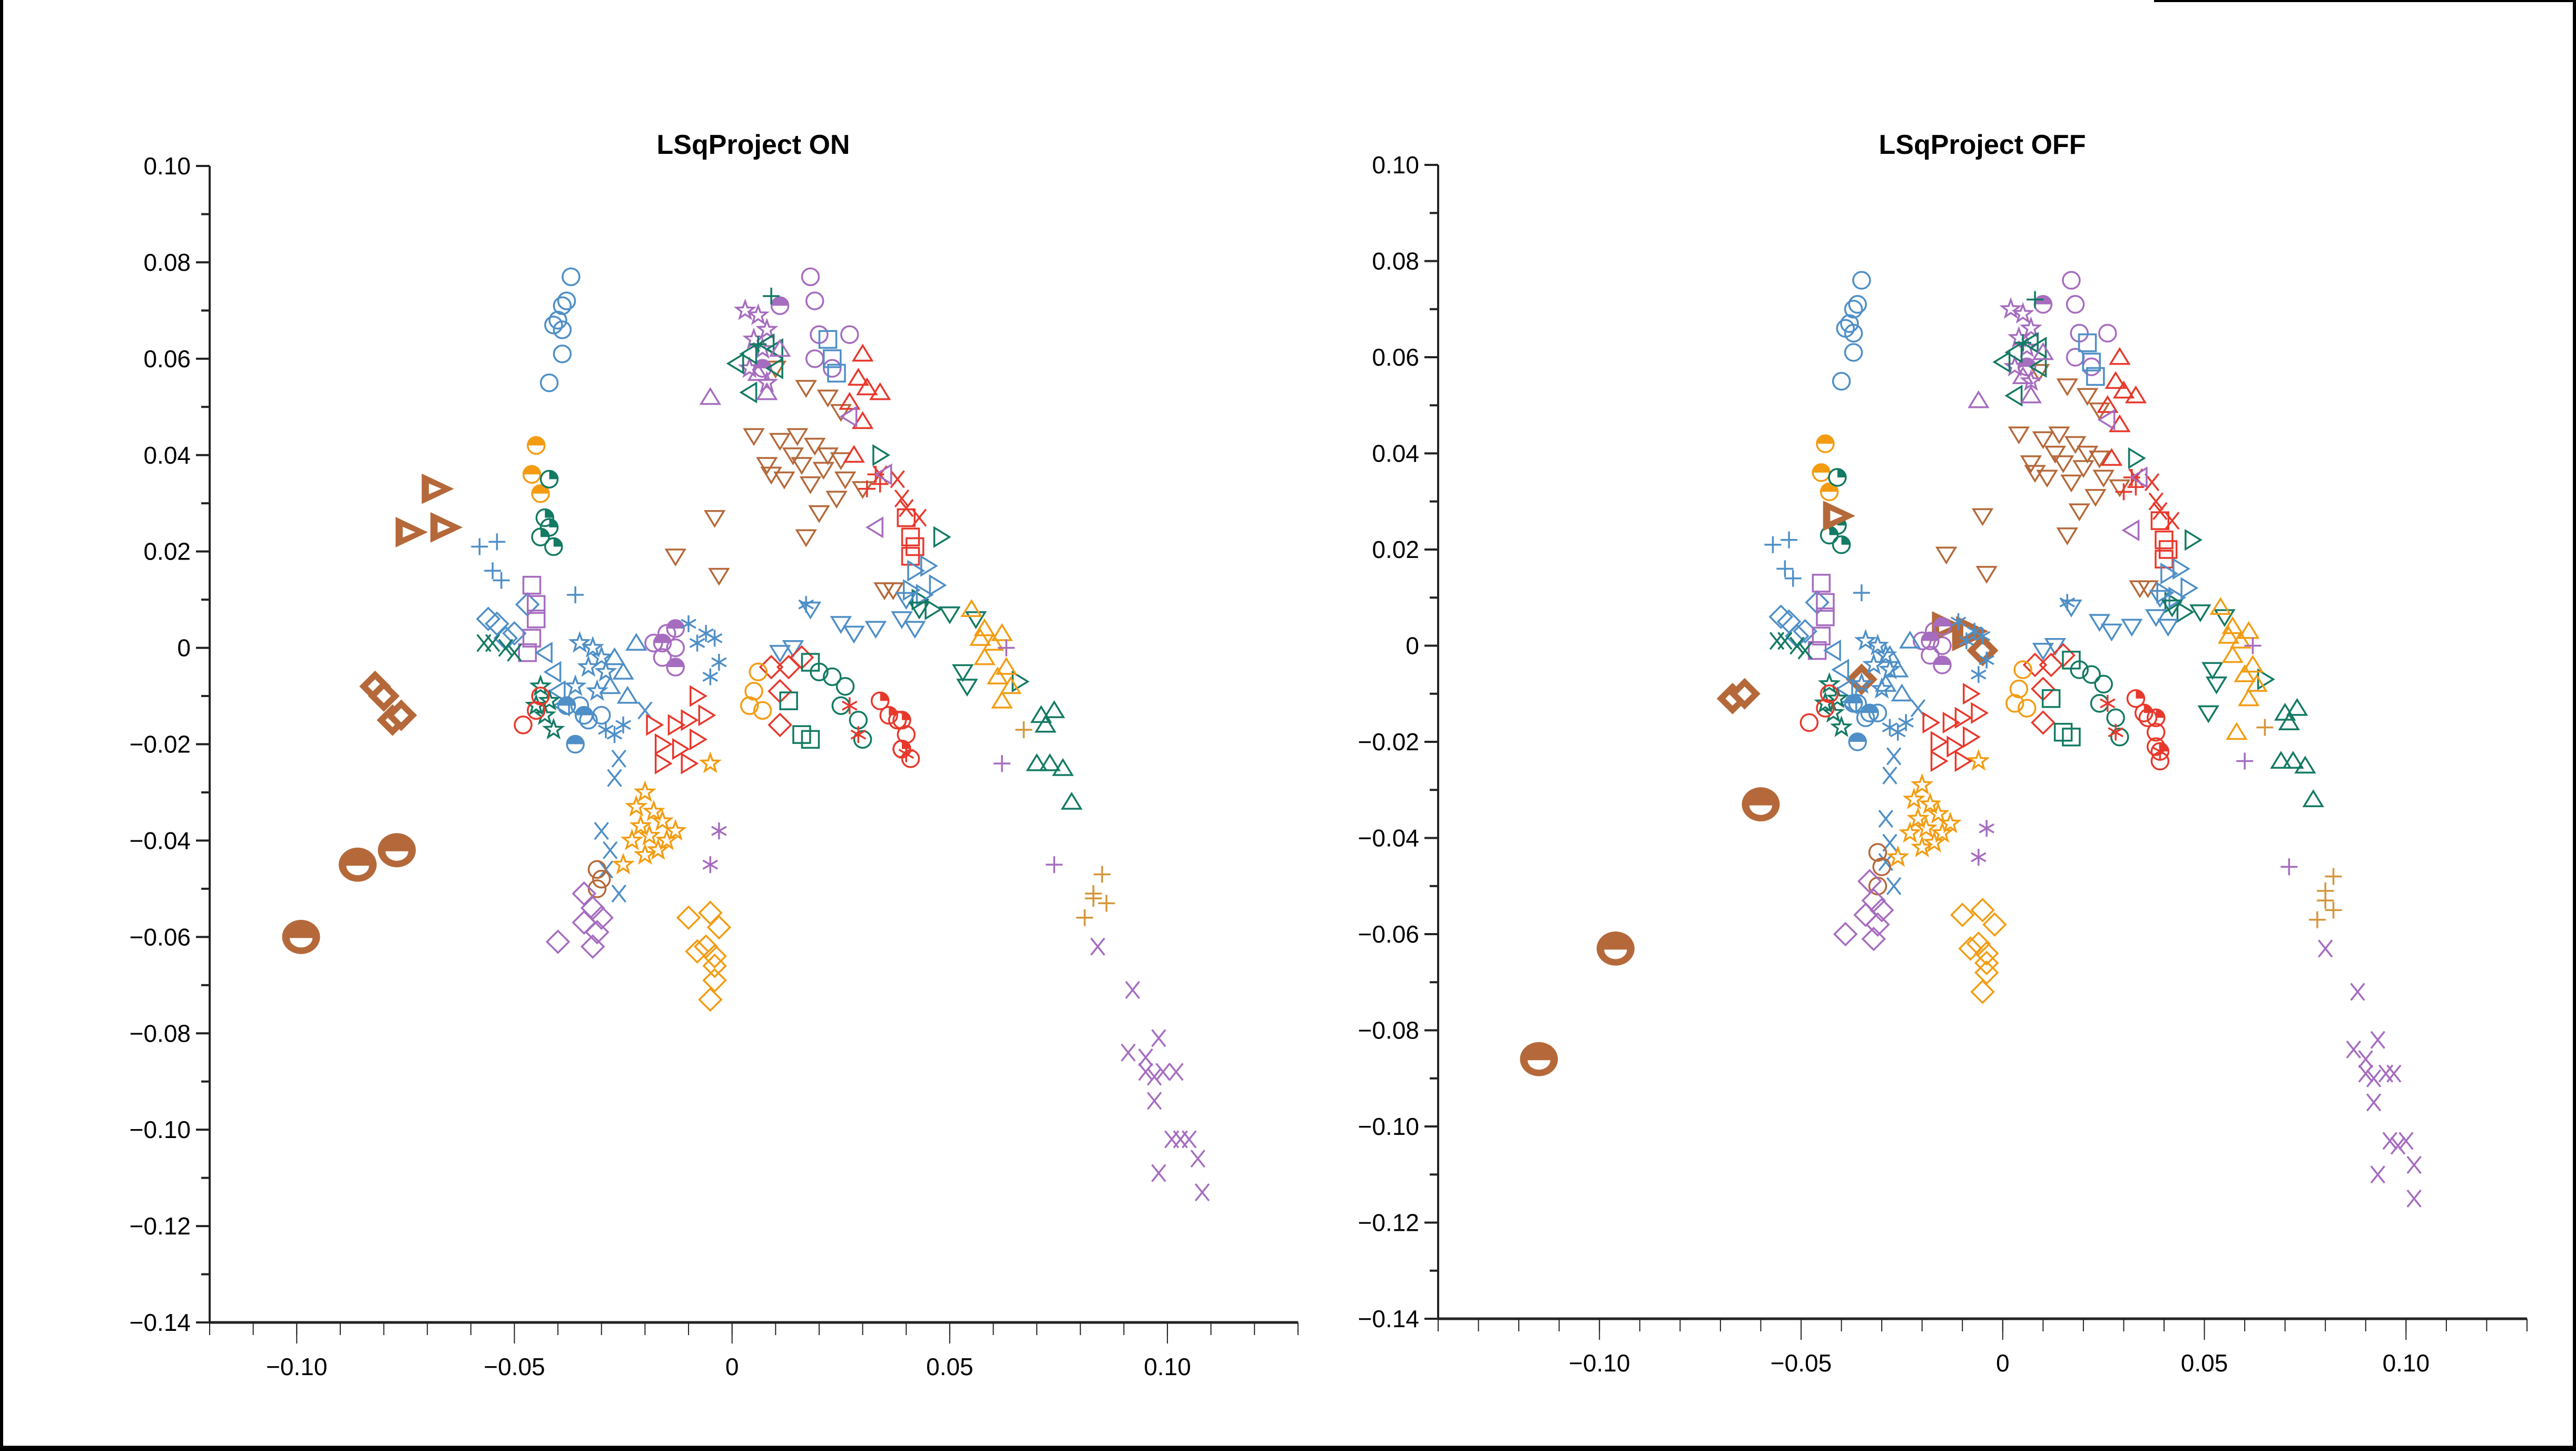  What do you see at coordinates (732, 1366) in the screenshot?
I see `x-tick-label: 0` at bounding box center [732, 1366].